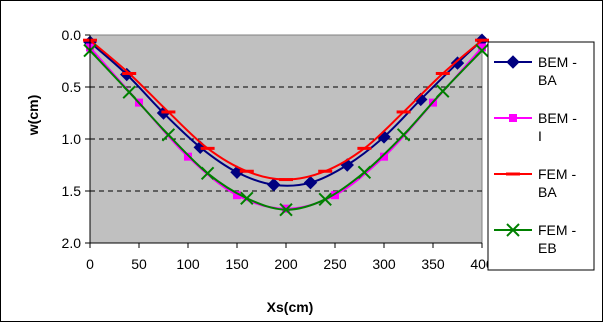  I want to click on legend-label: FEM - BA, so click(557, 183).